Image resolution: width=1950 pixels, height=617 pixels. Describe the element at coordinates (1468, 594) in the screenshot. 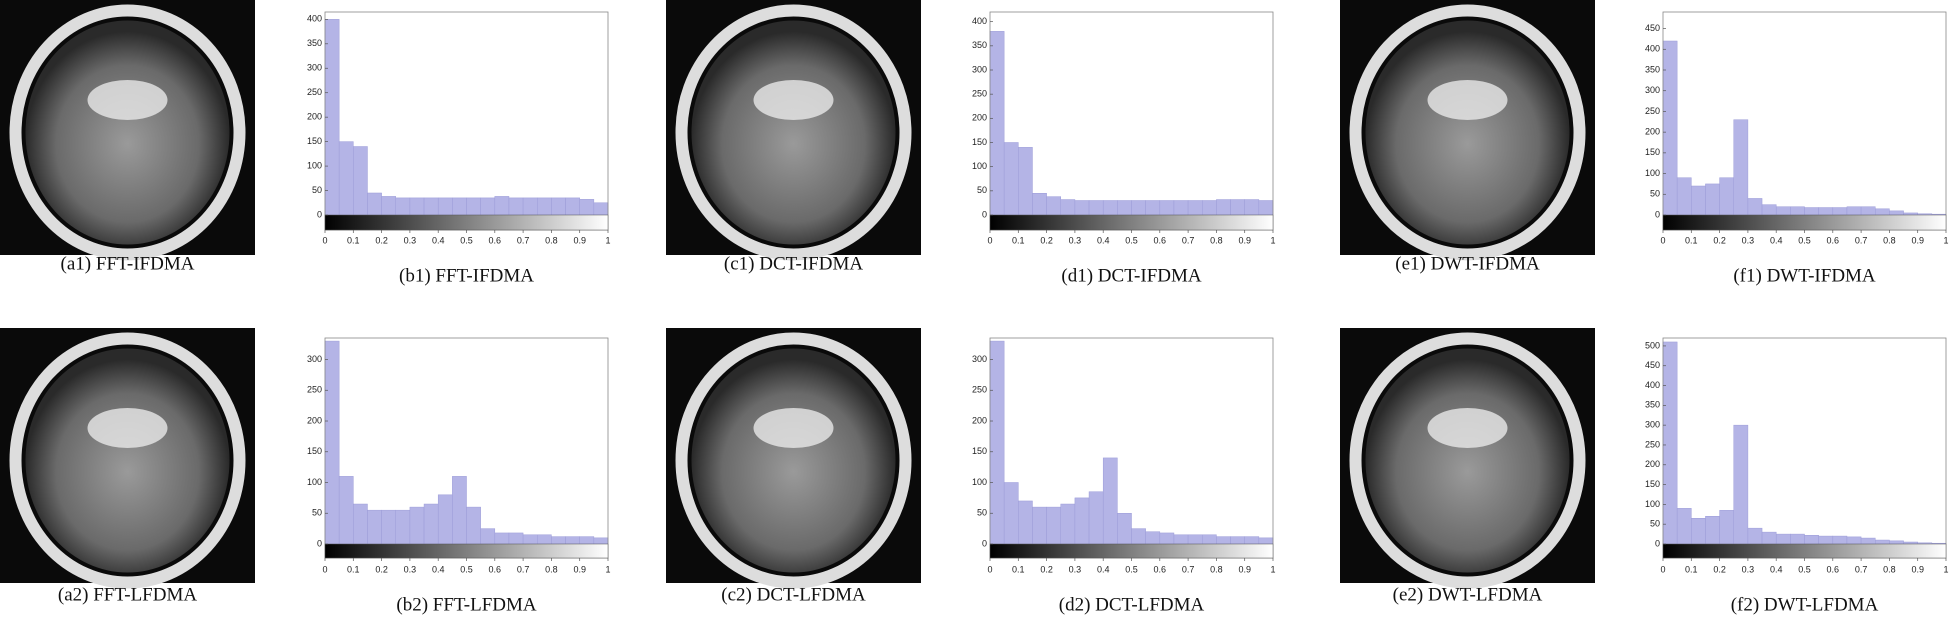

I see `image-caption: (e2) DWT-LFDMA` at that location.